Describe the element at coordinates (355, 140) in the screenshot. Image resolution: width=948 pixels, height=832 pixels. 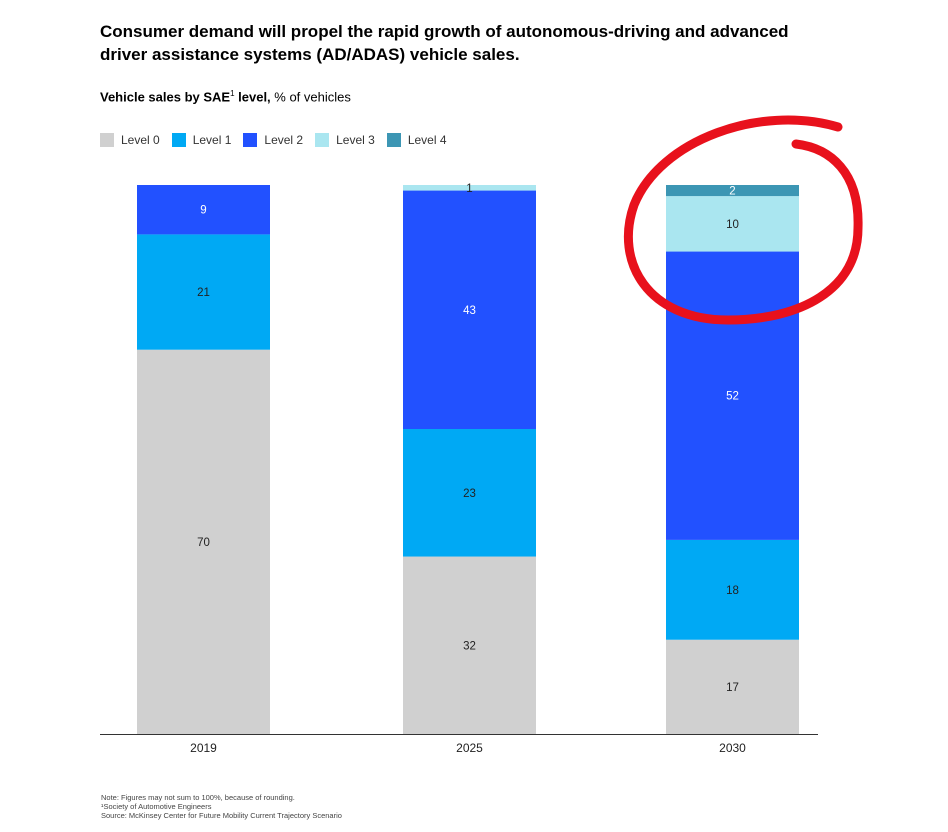
I see `legend-label: Level 3` at that location.